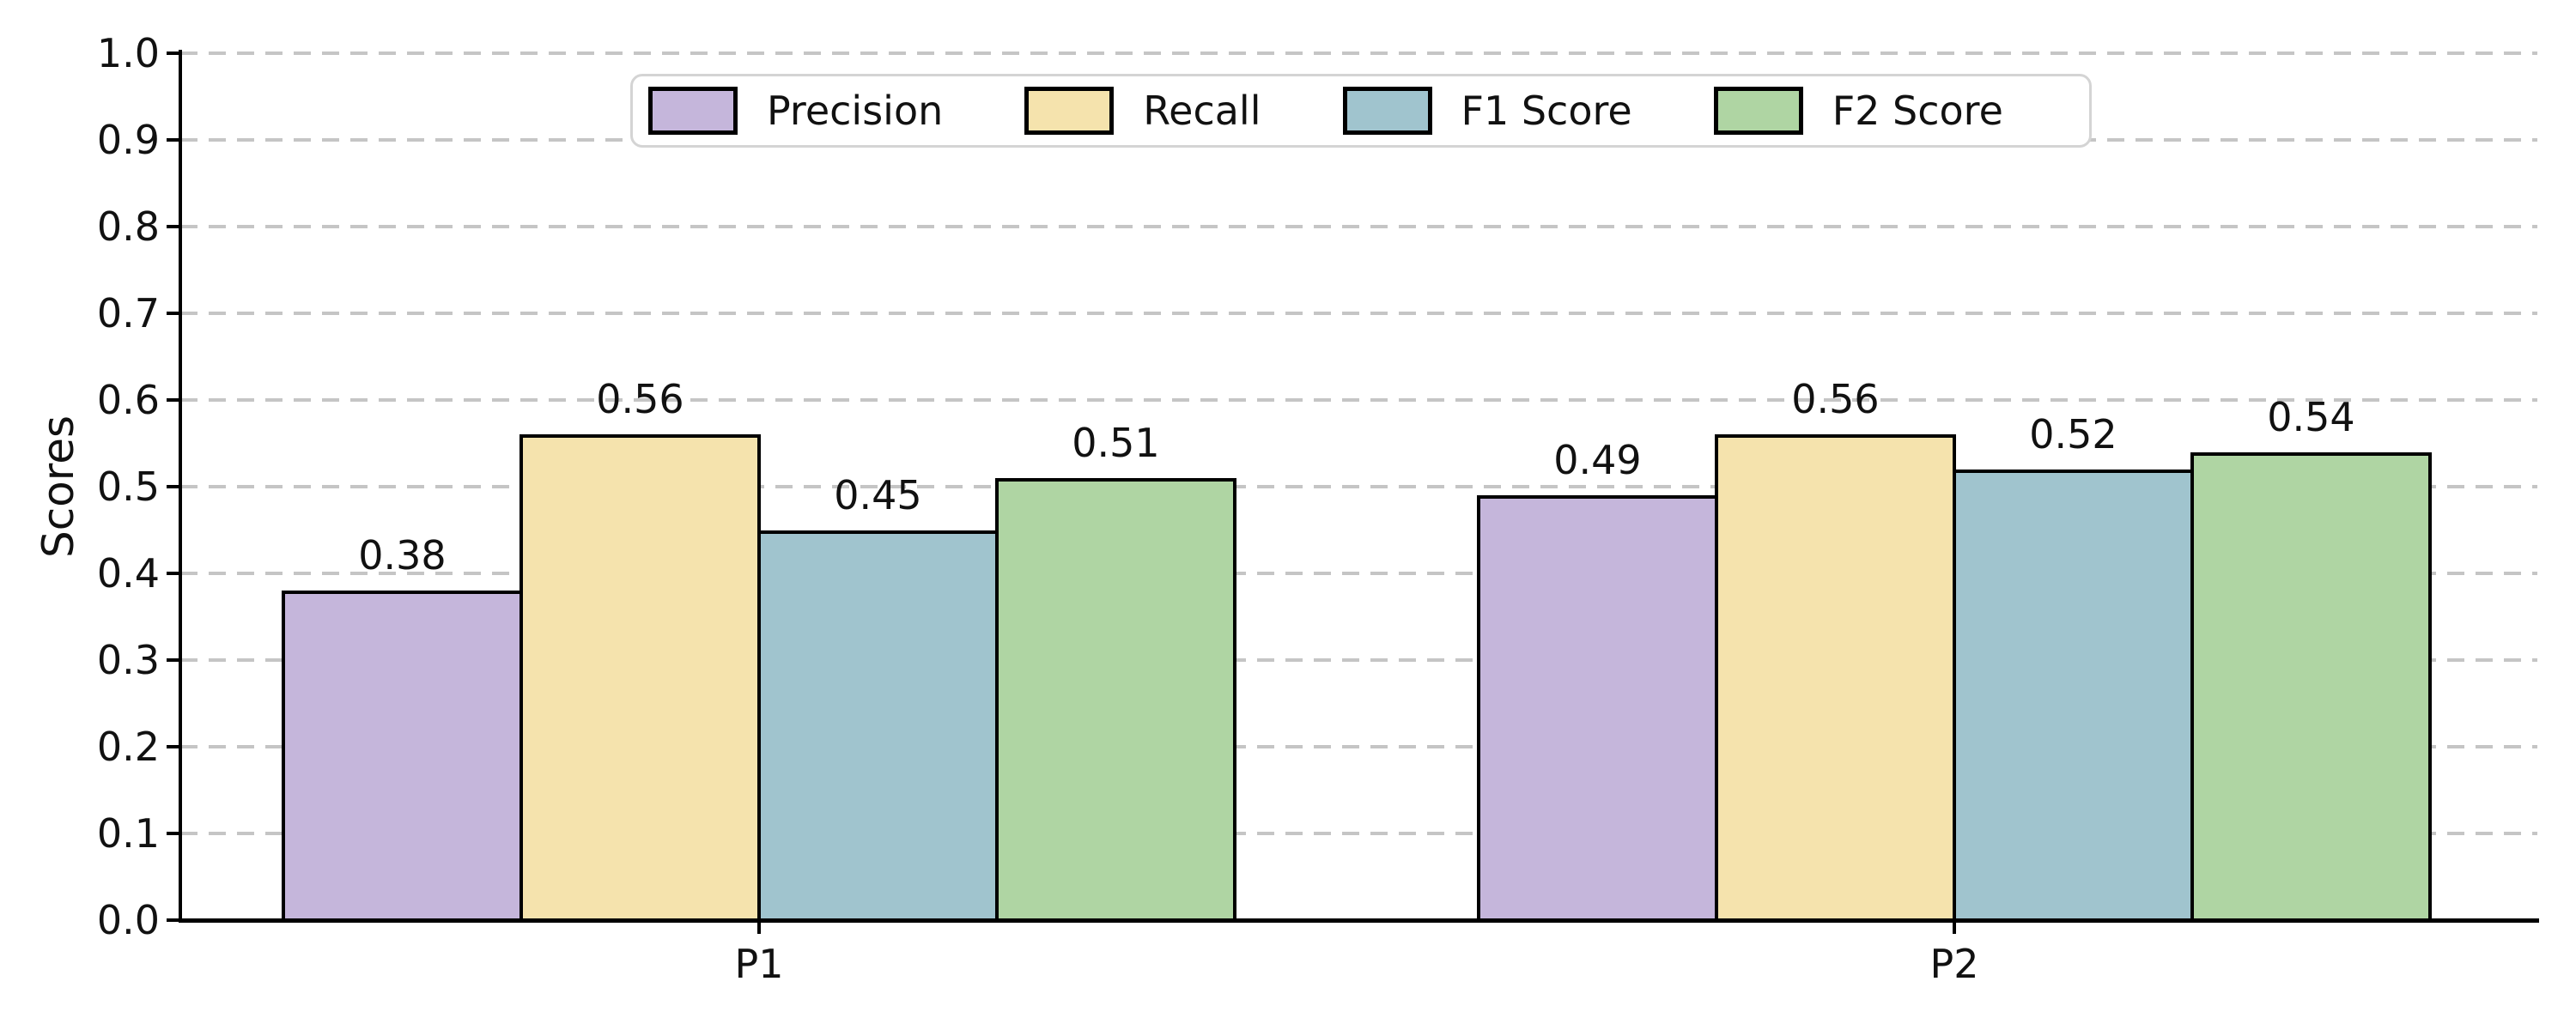  I want to click on legend-label: F1 Score, so click(1546, 111).